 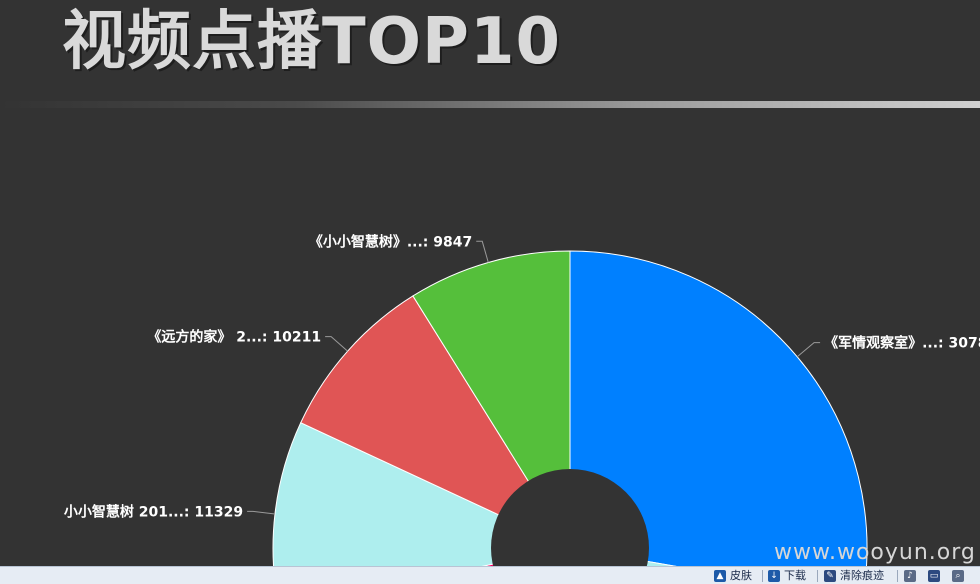 What do you see at coordinates (570, 526) in the screenshot?
I see `pie-center-hole` at bounding box center [570, 526].